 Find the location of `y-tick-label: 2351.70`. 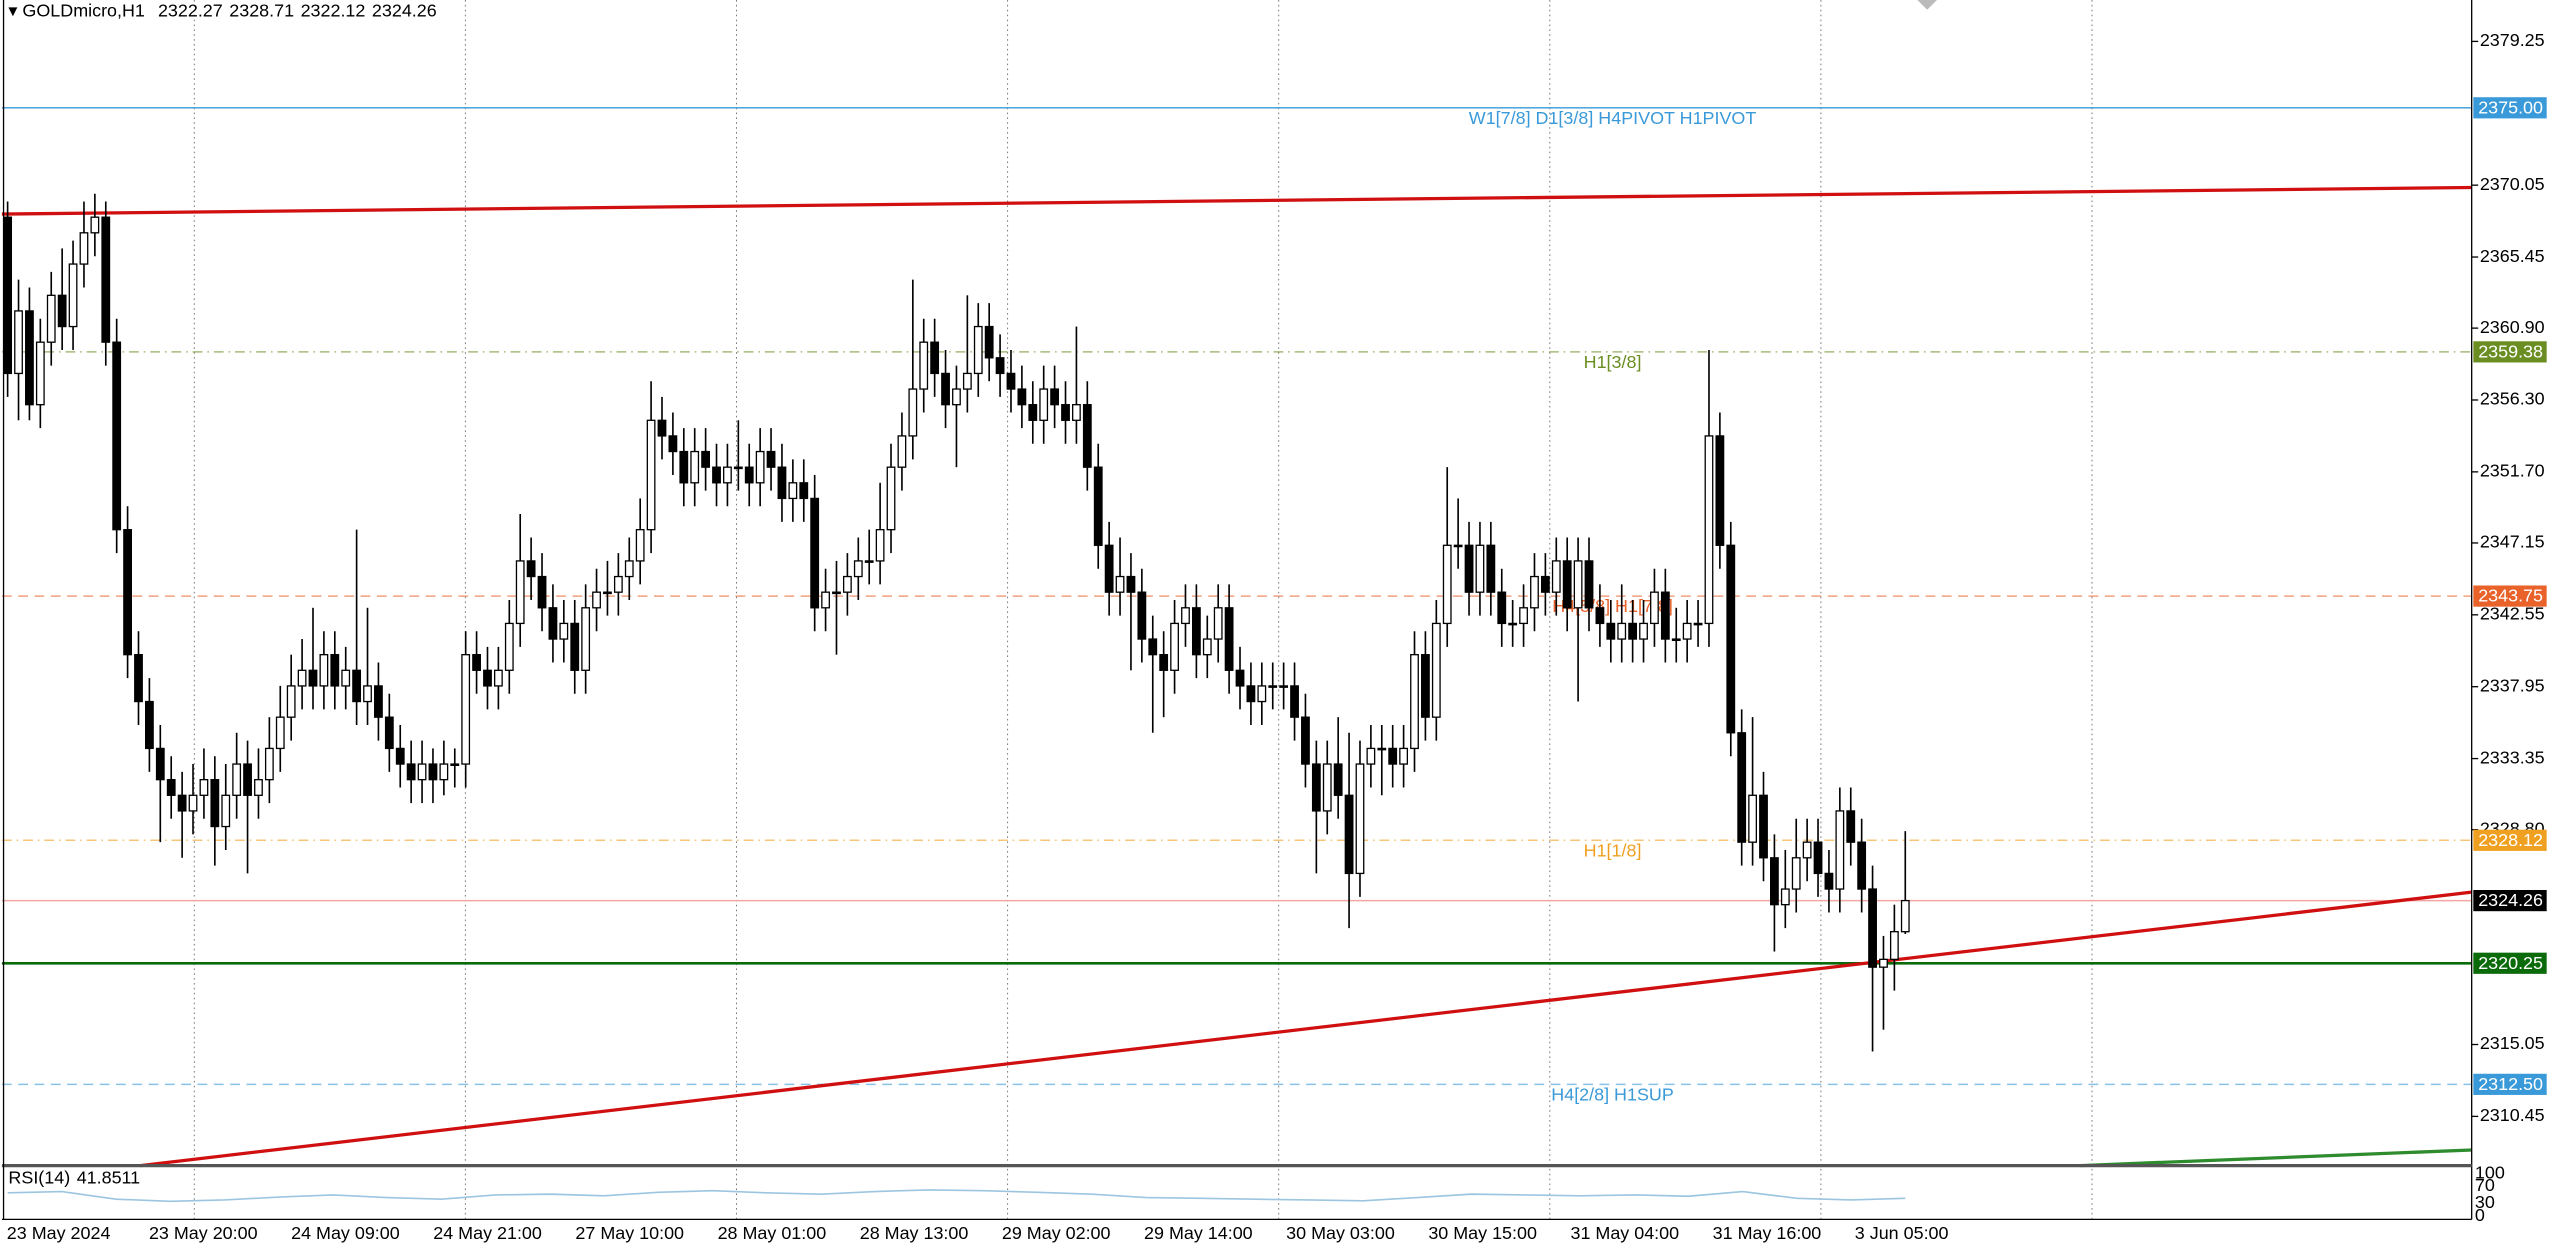

y-tick-label: 2351.70 is located at coordinates (2512, 471).